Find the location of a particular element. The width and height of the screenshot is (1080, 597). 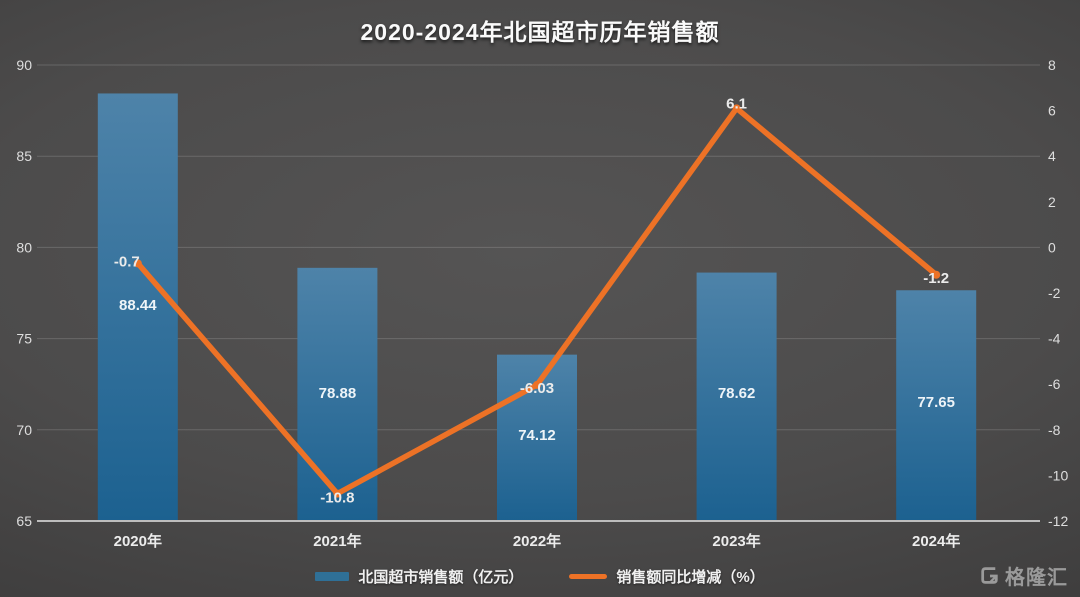

legend-label-growth: 销售额同比增减（%） is located at coordinates (690, 577).